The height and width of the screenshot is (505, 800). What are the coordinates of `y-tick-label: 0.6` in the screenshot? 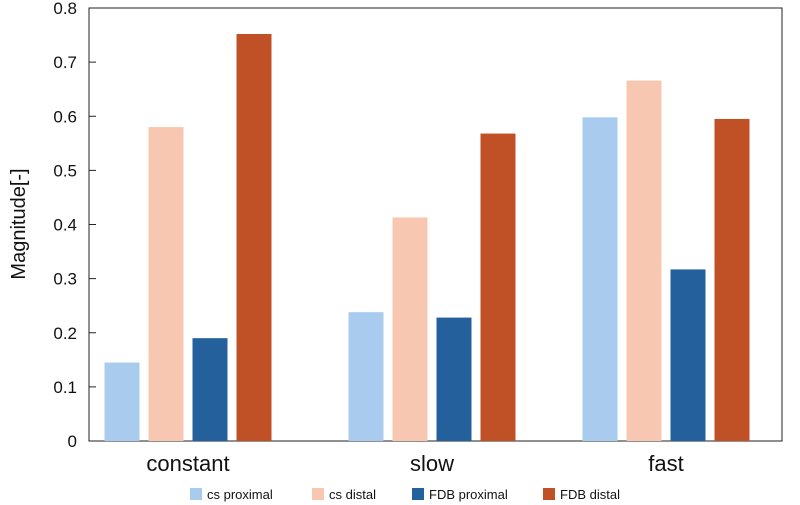 It's located at (65, 116).